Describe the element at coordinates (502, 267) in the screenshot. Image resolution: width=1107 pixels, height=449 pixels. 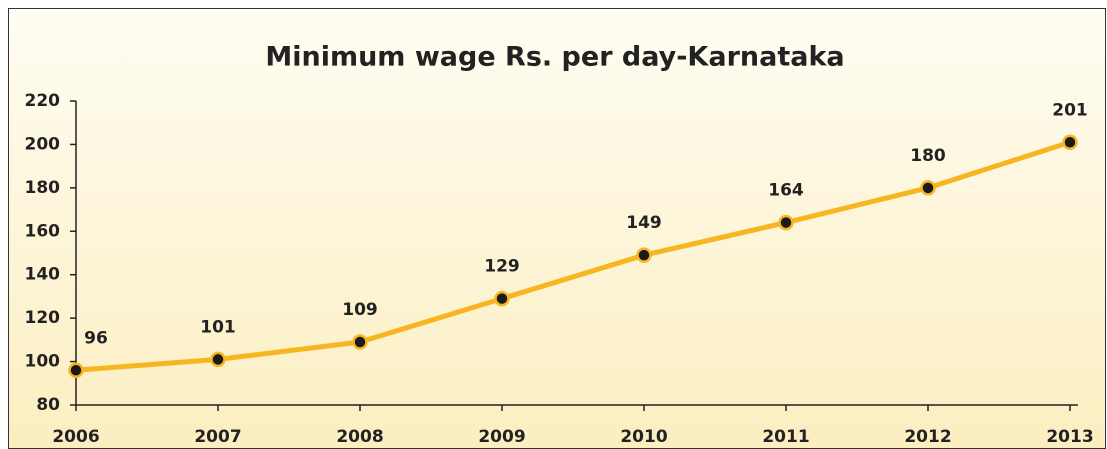
I see `data-label: 129` at that location.